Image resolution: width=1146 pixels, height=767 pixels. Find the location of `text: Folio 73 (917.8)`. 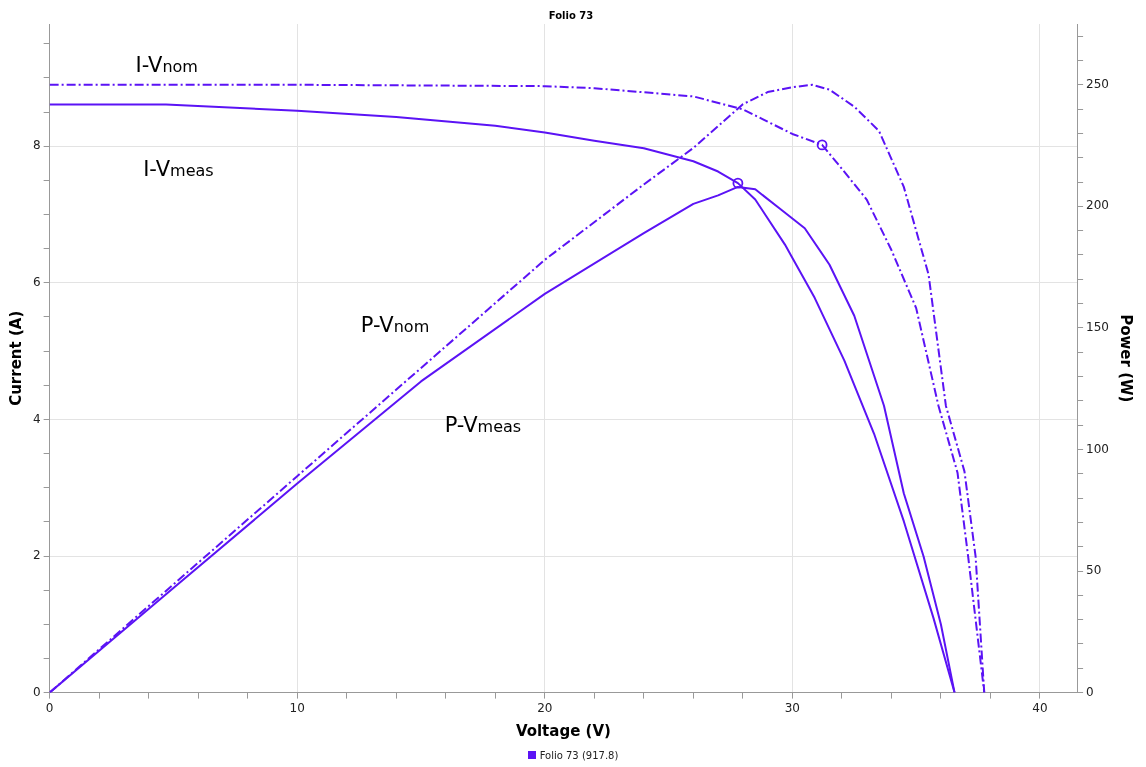

text: Folio 73 (917.8) is located at coordinates (579, 755).